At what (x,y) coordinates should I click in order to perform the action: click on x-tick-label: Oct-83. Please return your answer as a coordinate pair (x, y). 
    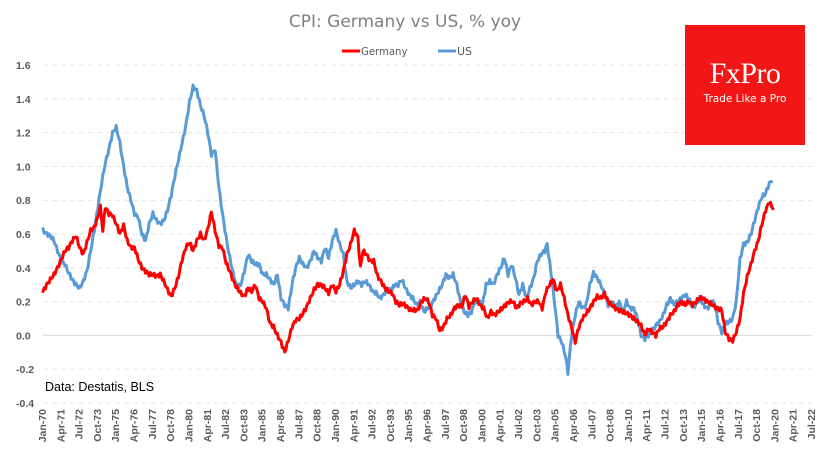
    Looking at the image, I should click on (244, 425).